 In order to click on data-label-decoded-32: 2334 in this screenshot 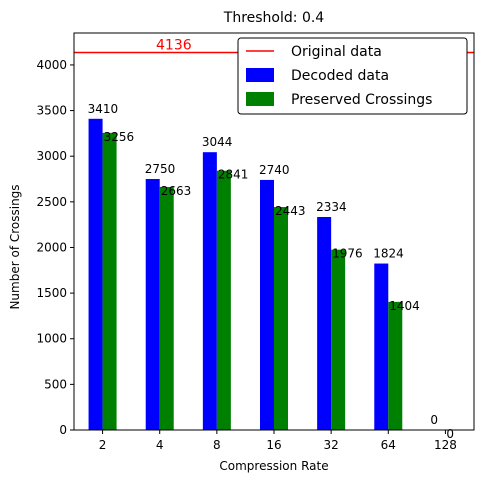, I will do `click(331, 207)`.